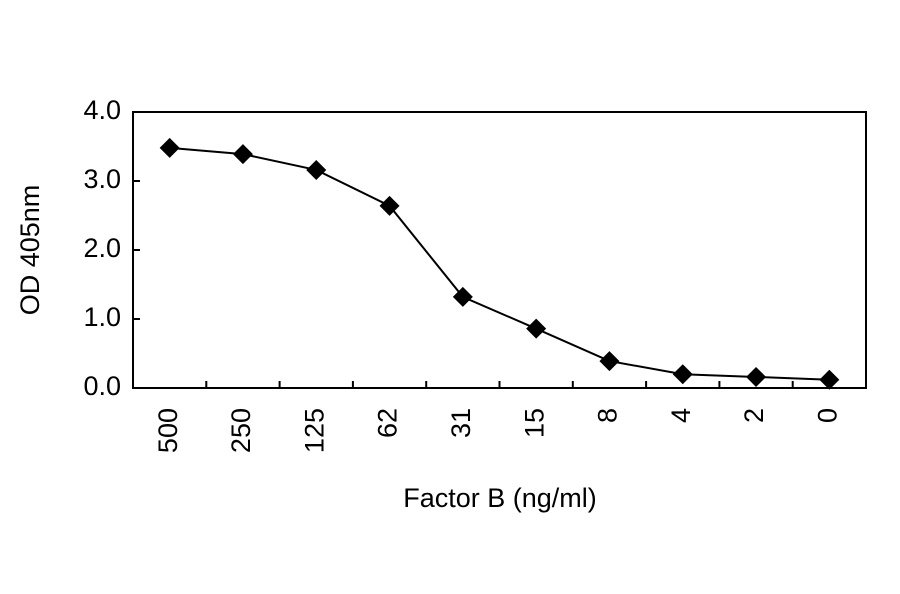 This screenshot has width=900, height=594. What do you see at coordinates (102, 179) in the screenshot?
I see `y-tick-label: 3.0` at bounding box center [102, 179].